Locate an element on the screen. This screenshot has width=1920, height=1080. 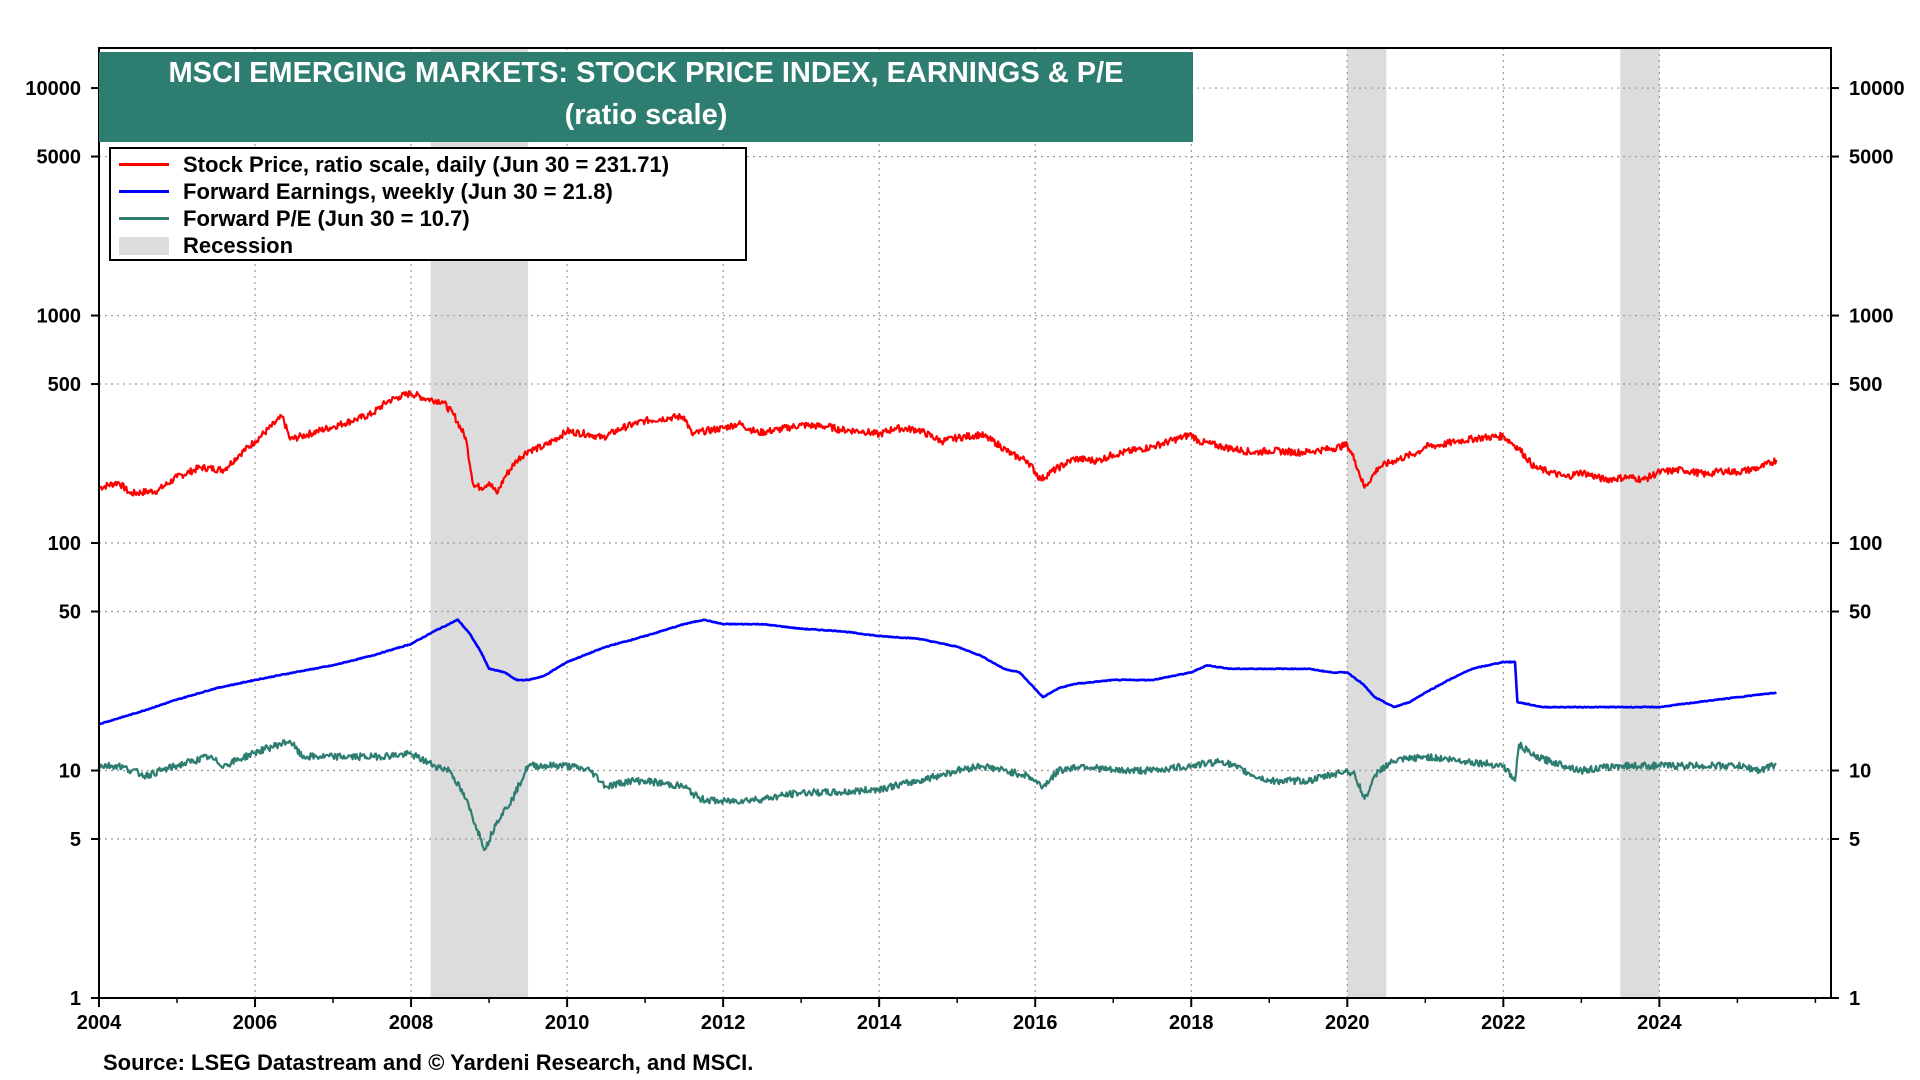
series-line-forward-pe is located at coordinates (937, 795).